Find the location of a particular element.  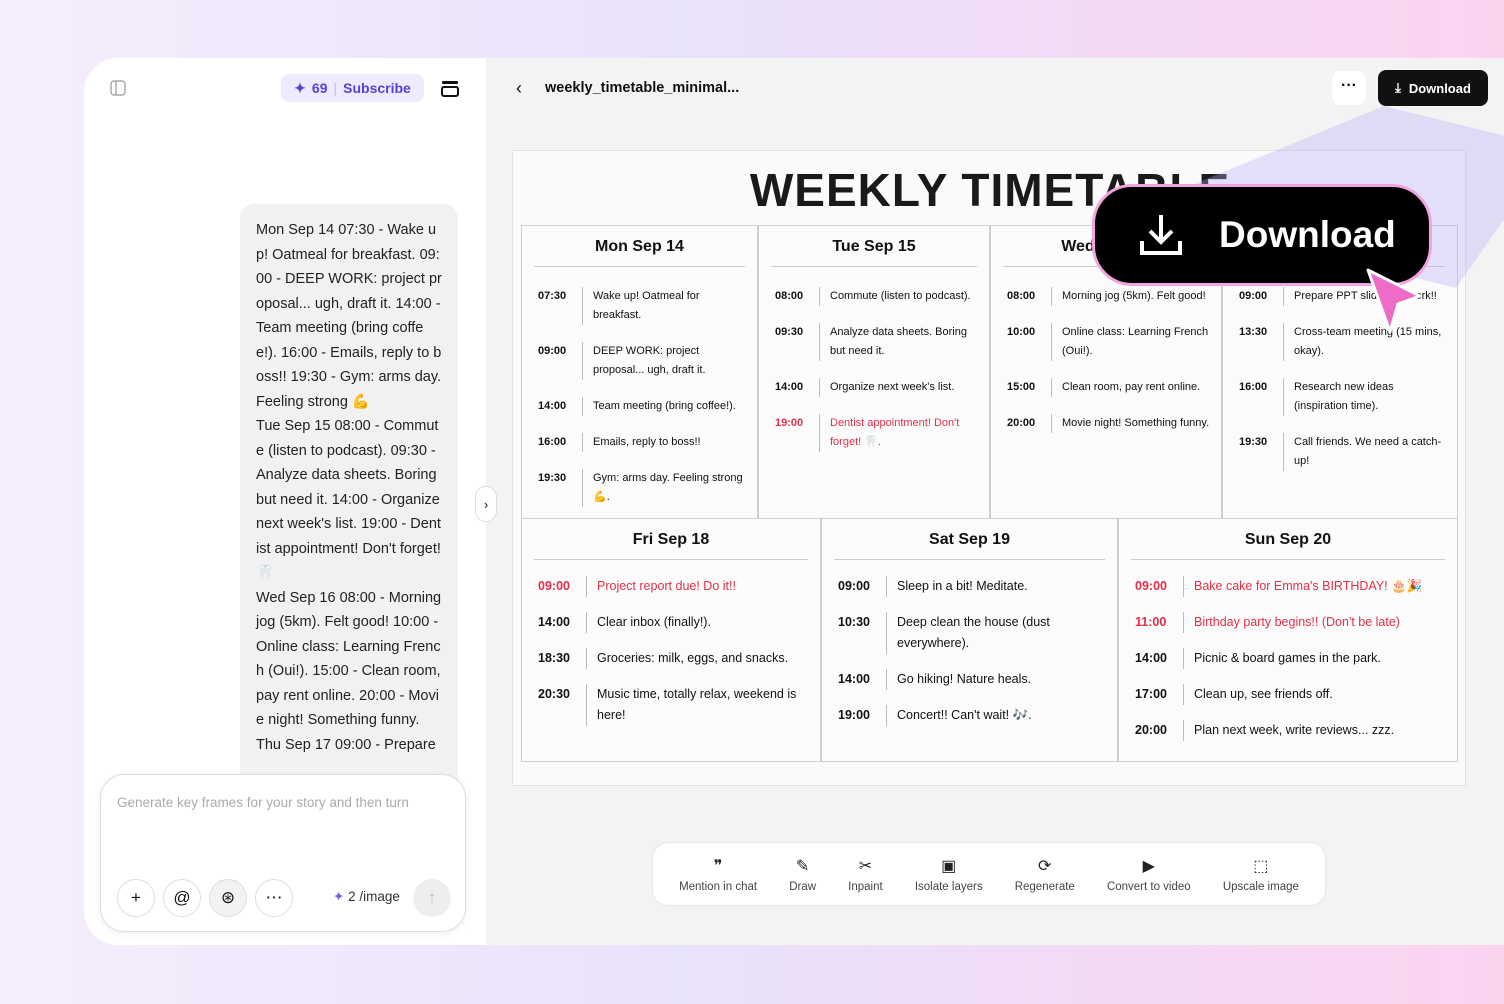

entry: 19:00 Concert!! Can't wait! 🎶. is located at coordinates (973, 715).